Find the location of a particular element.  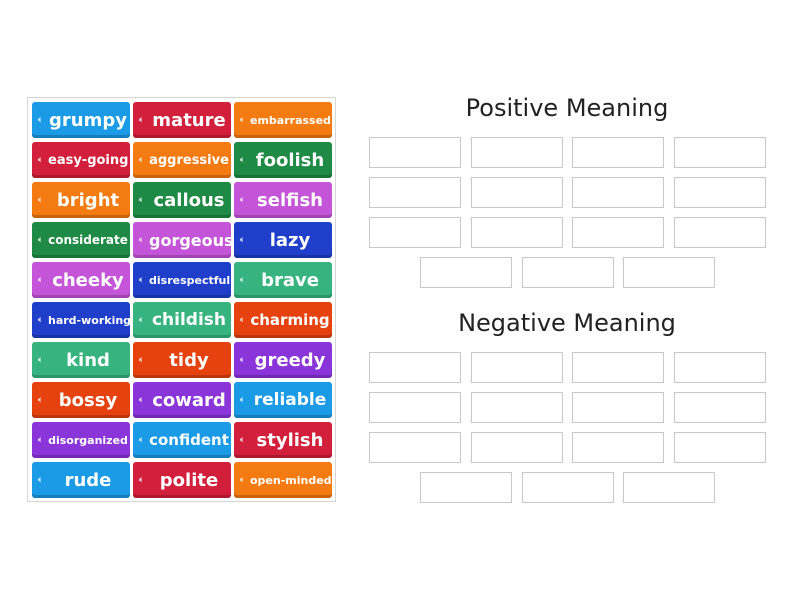

word-card: 🔈︎ kind is located at coordinates (81, 360).